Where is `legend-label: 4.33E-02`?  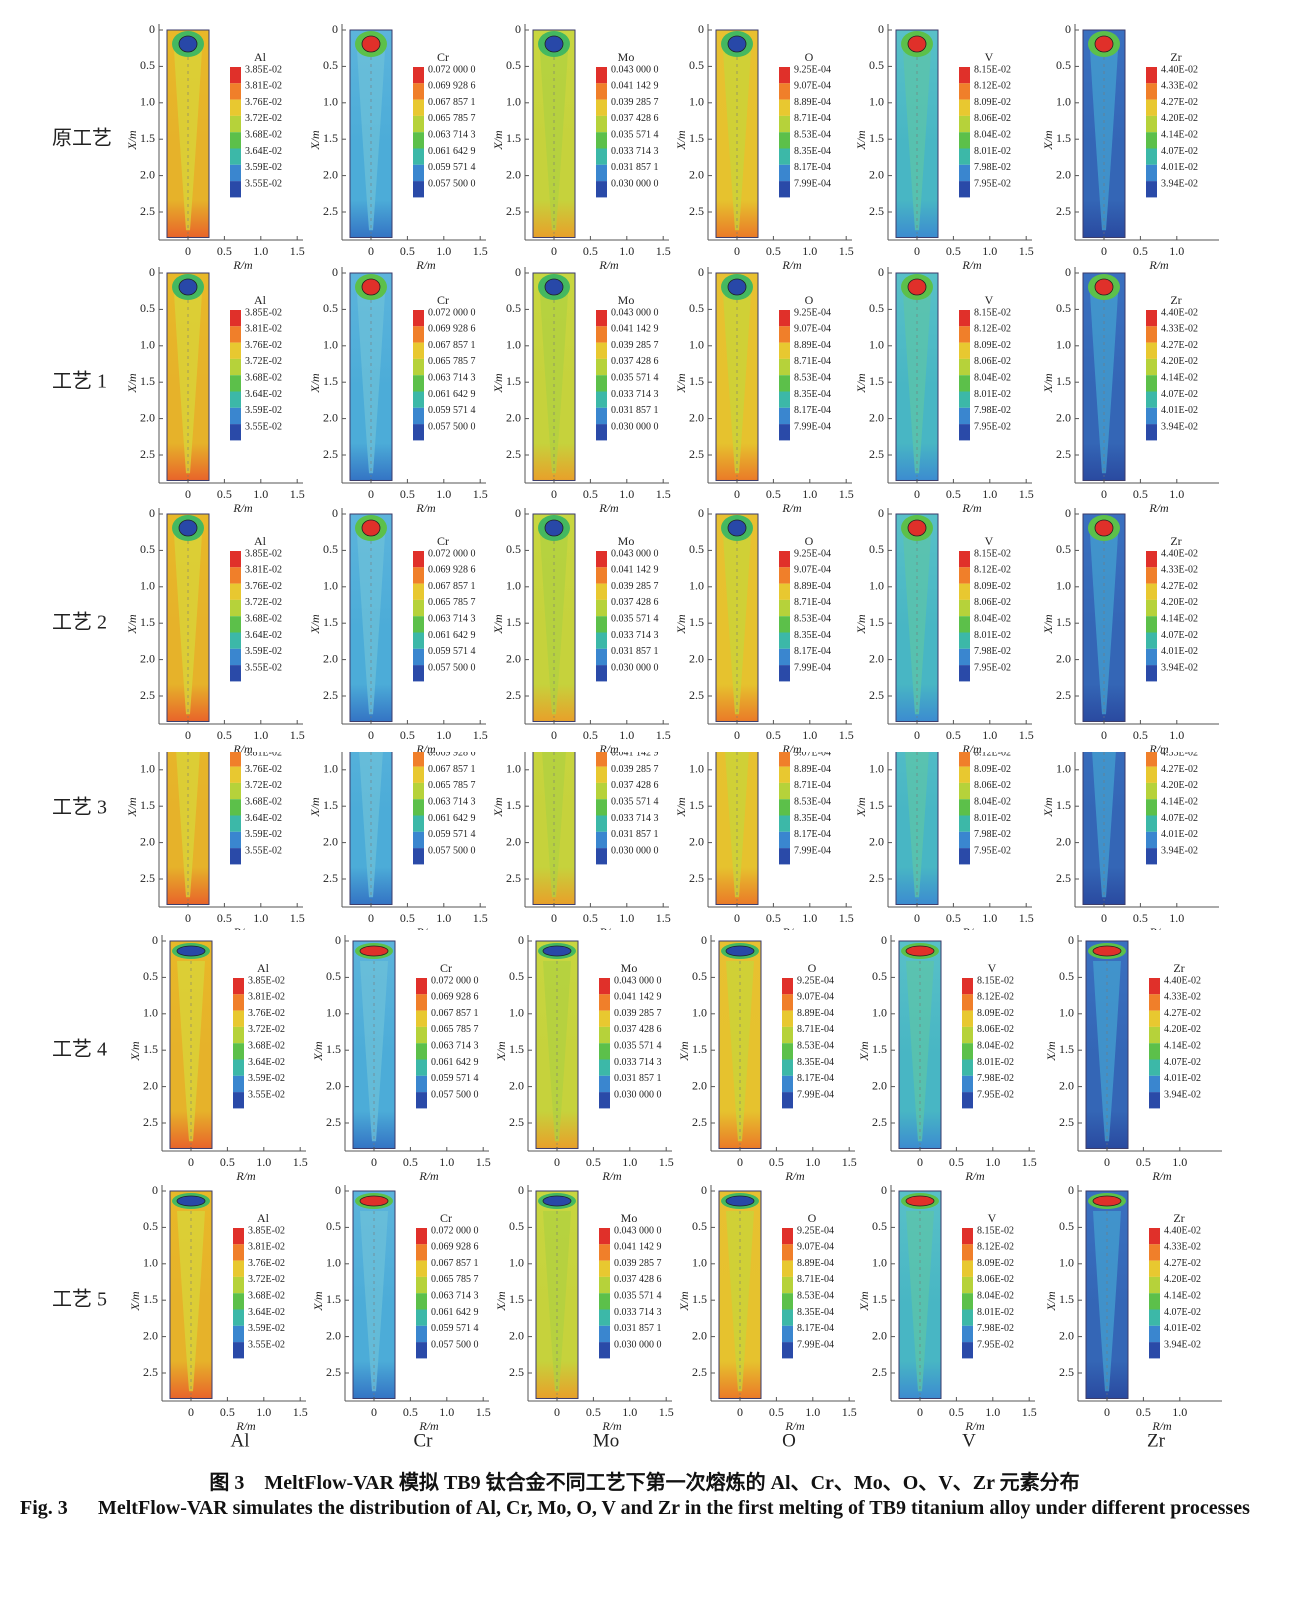 legend-label: 4.33E-02 is located at coordinates (1182, 1247).